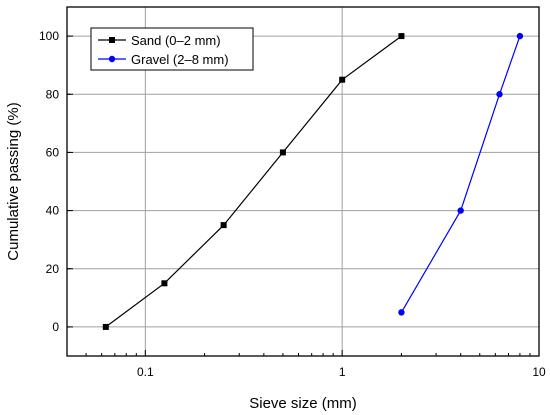 Image resolution: width=550 pixels, height=415 pixels. I want to click on series-line, so click(460, 174).